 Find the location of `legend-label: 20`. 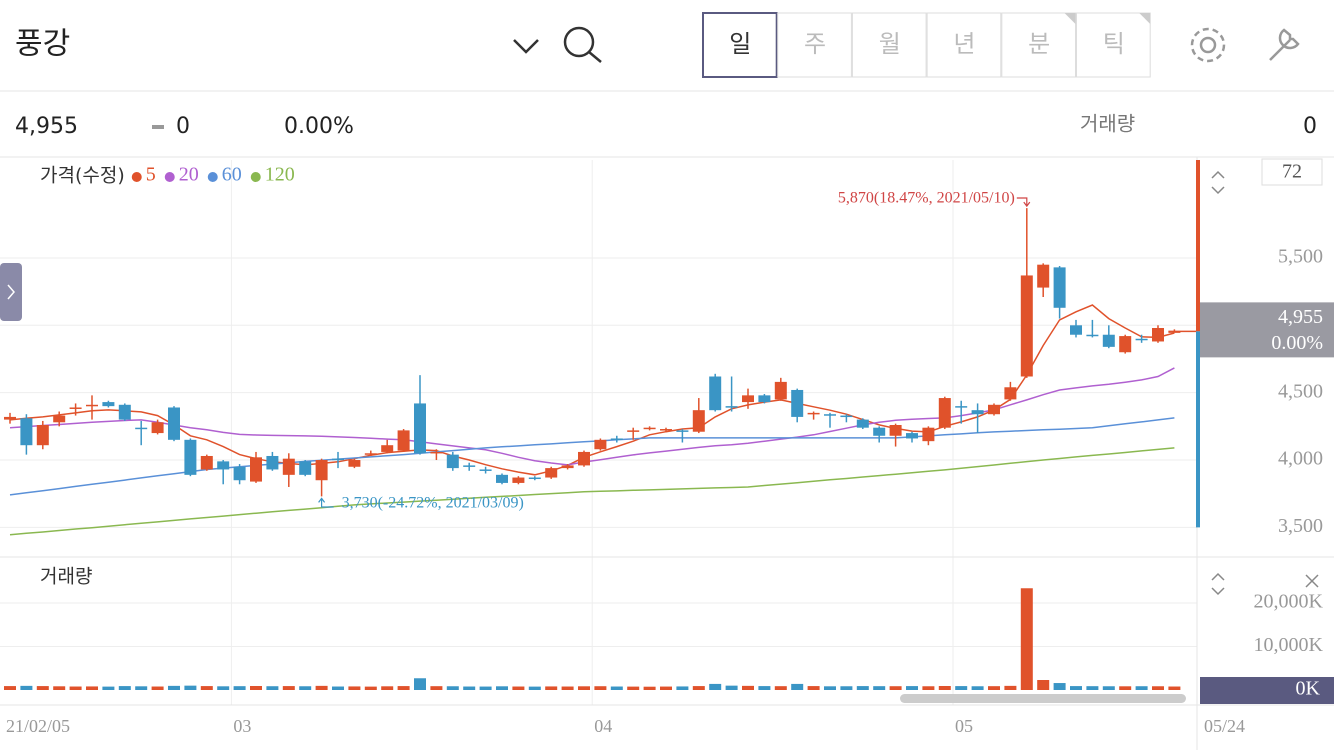

legend-label: 20 is located at coordinates (189, 175).